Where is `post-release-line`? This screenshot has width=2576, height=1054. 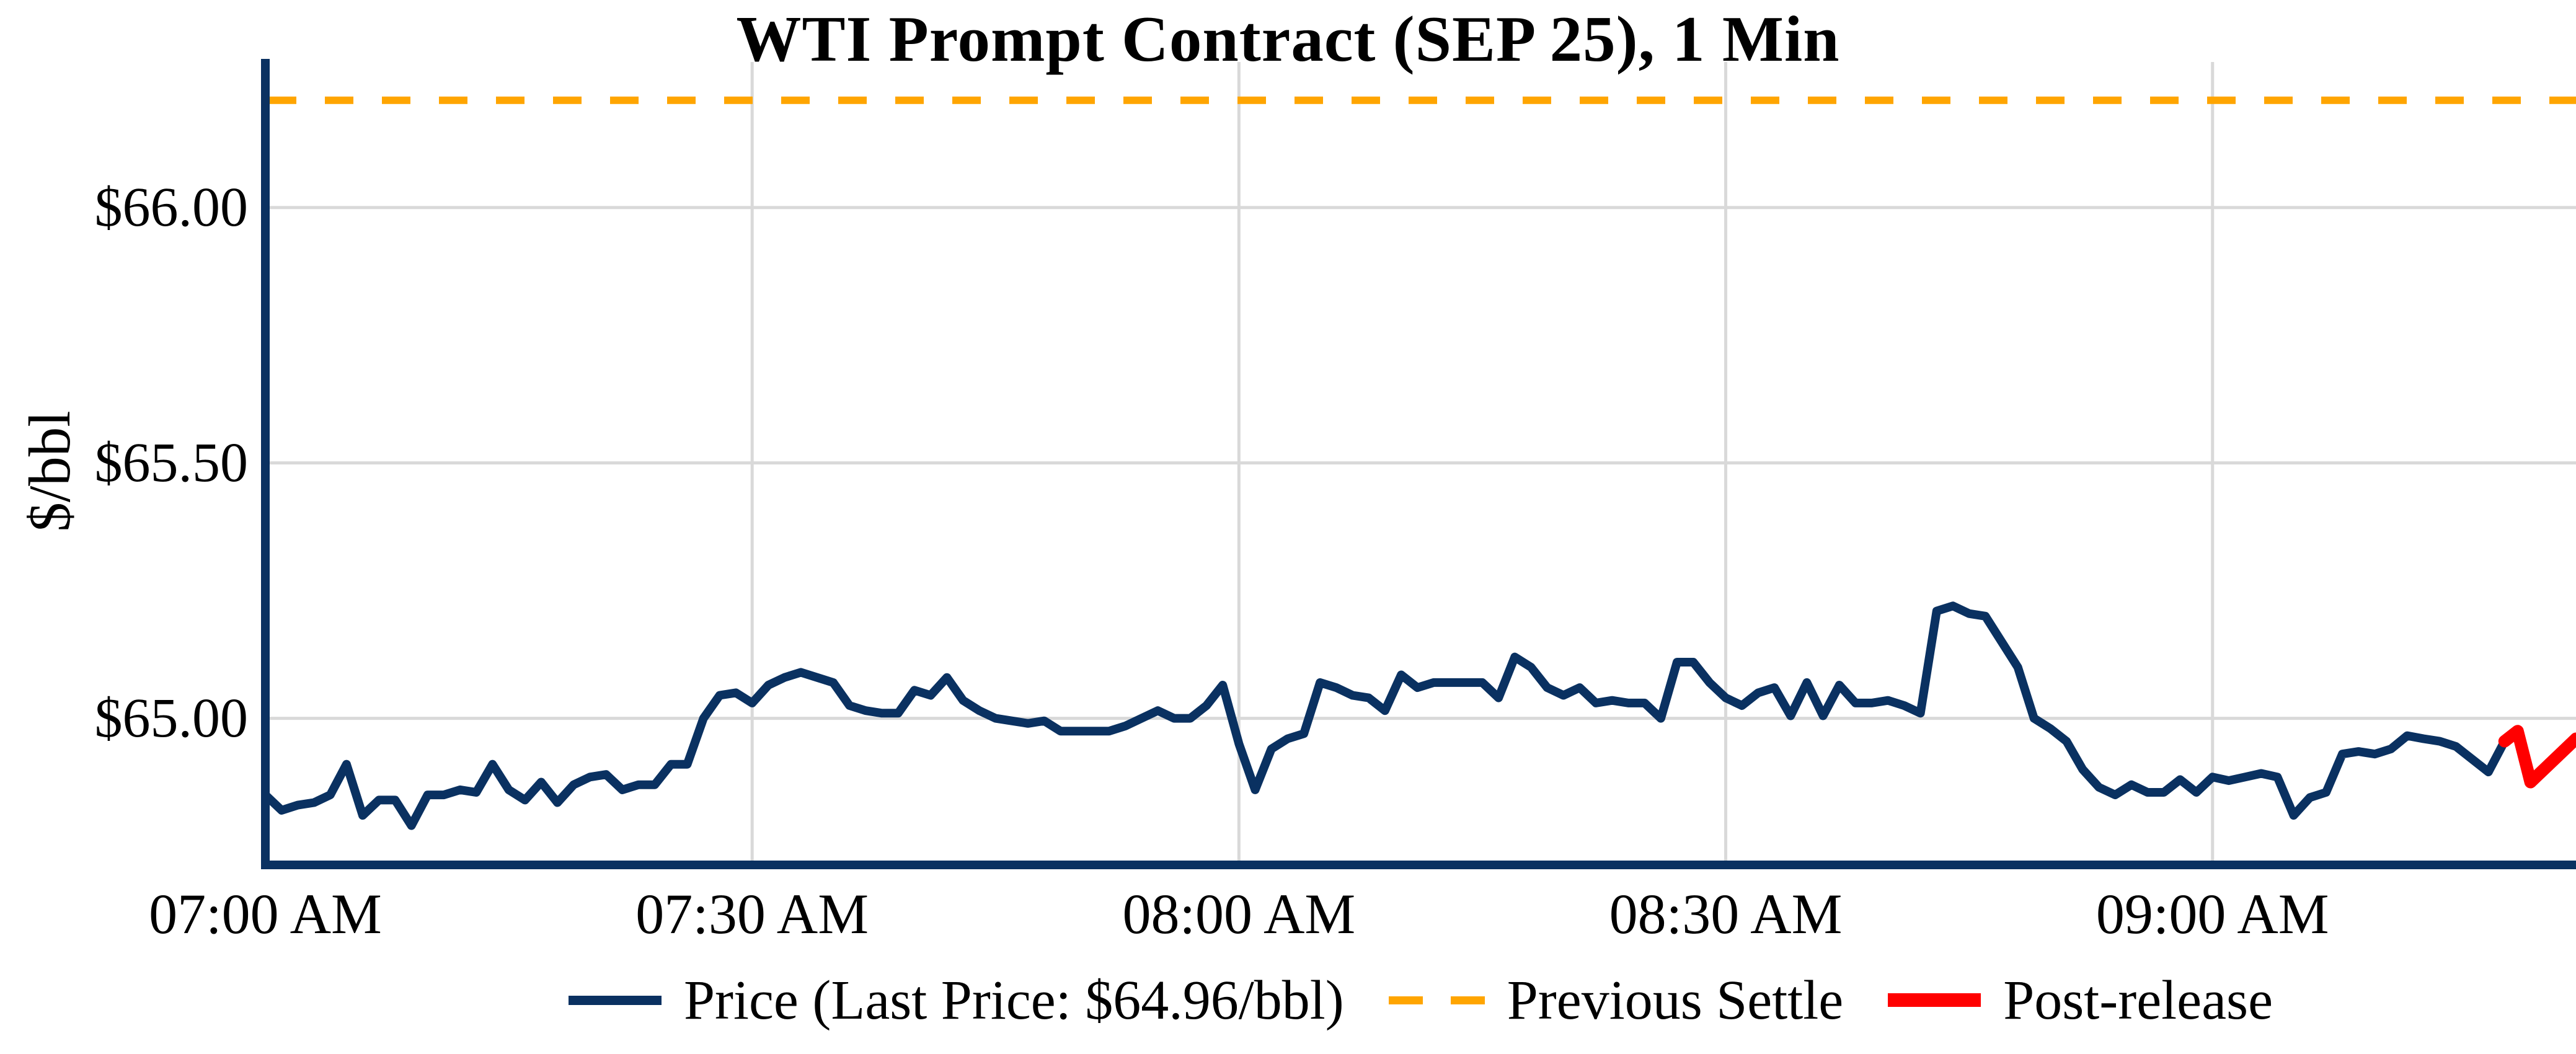
post-release-line is located at coordinates (2537, 757).